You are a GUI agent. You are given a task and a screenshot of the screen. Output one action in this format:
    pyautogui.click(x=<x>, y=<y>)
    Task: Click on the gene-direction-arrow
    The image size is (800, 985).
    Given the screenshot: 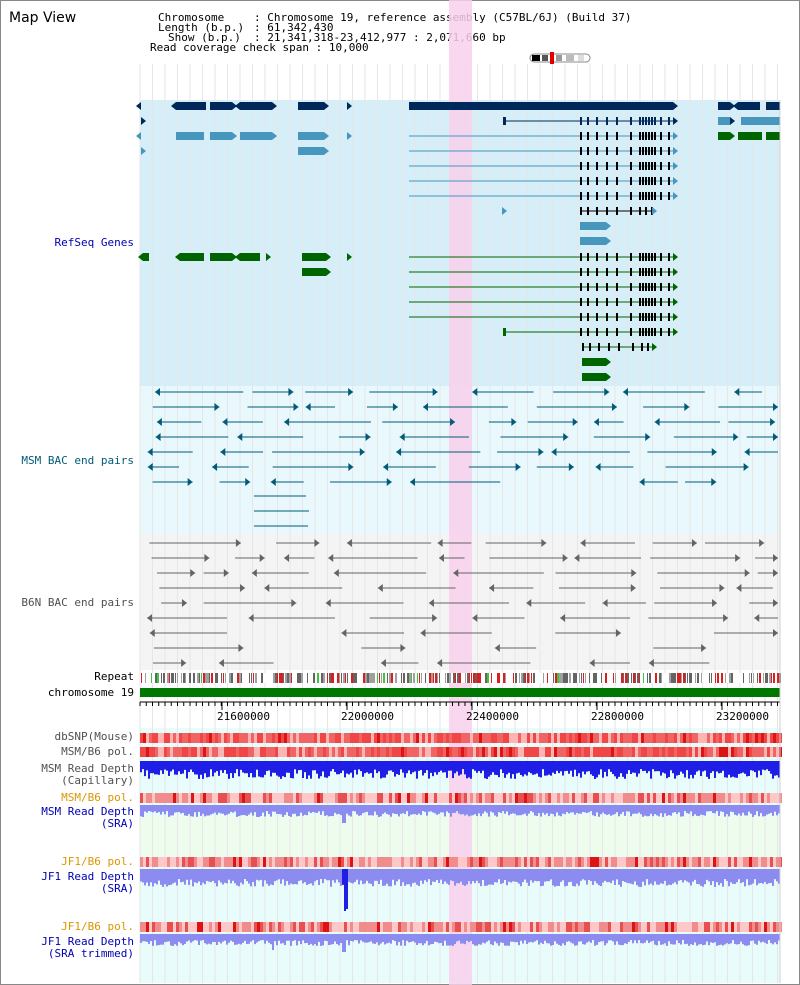 What is the action you would take?
    pyautogui.click(x=675, y=136)
    